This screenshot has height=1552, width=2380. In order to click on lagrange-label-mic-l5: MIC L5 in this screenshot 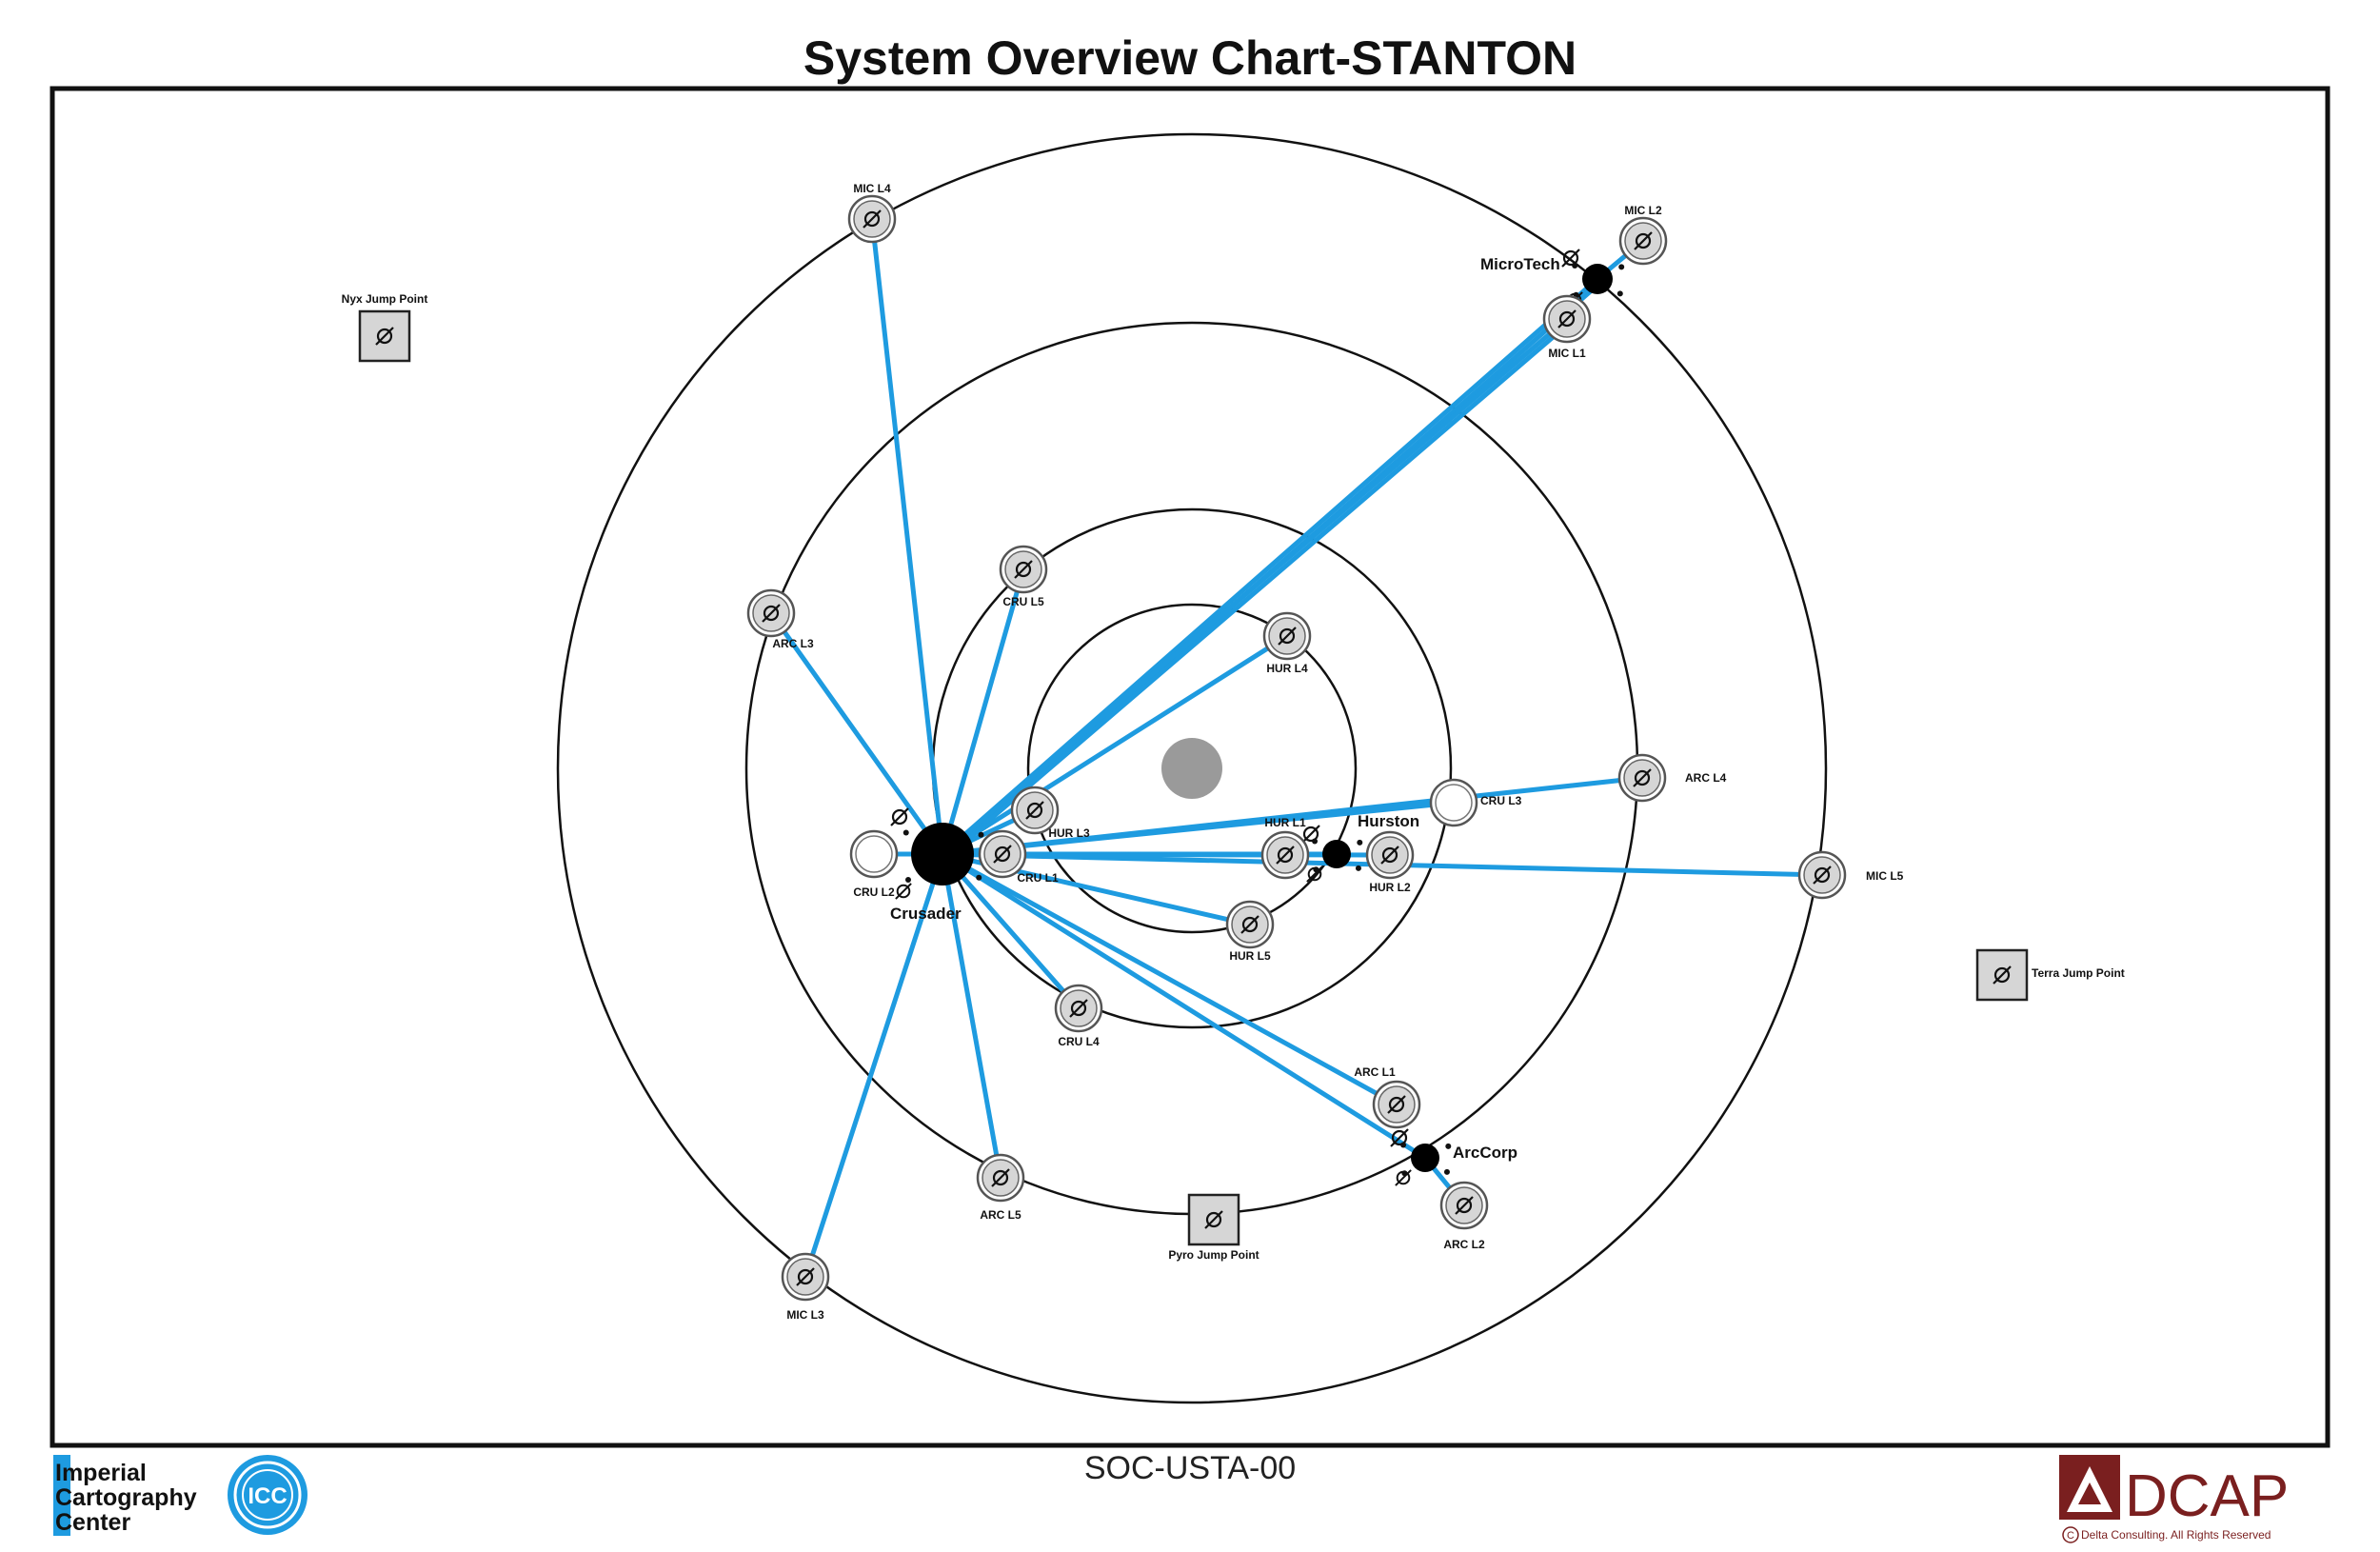, I will do `click(1885, 876)`.